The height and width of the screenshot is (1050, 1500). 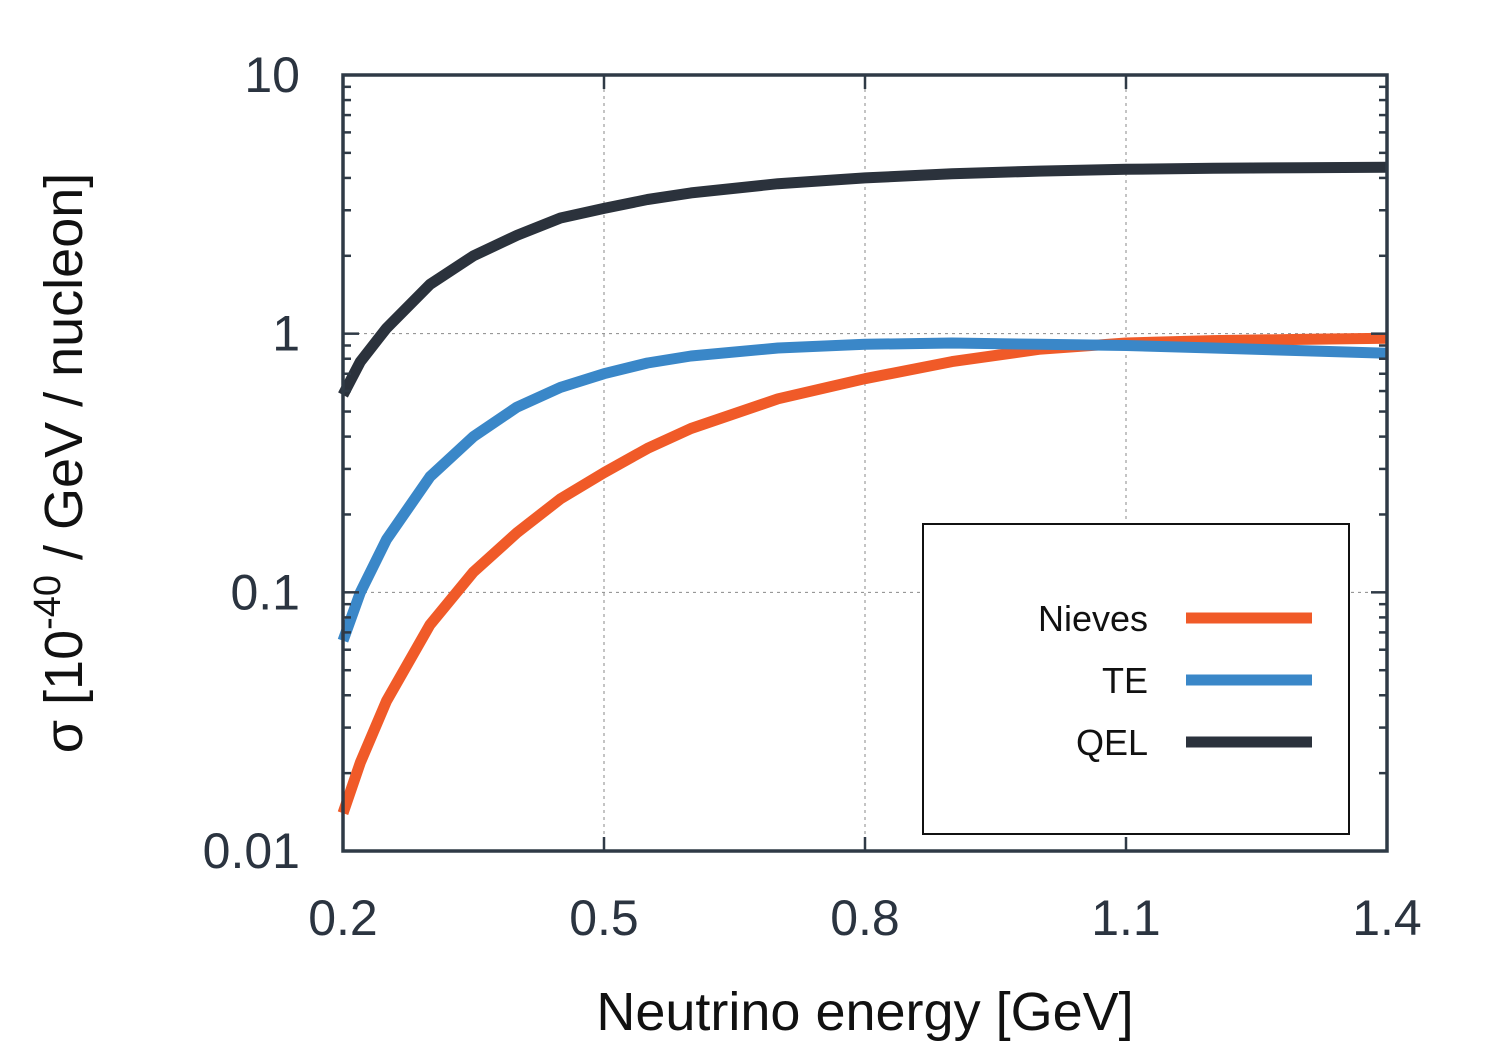 What do you see at coordinates (265, 592) in the screenshot?
I see `y-tick-label: 0.1` at bounding box center [265, 592].